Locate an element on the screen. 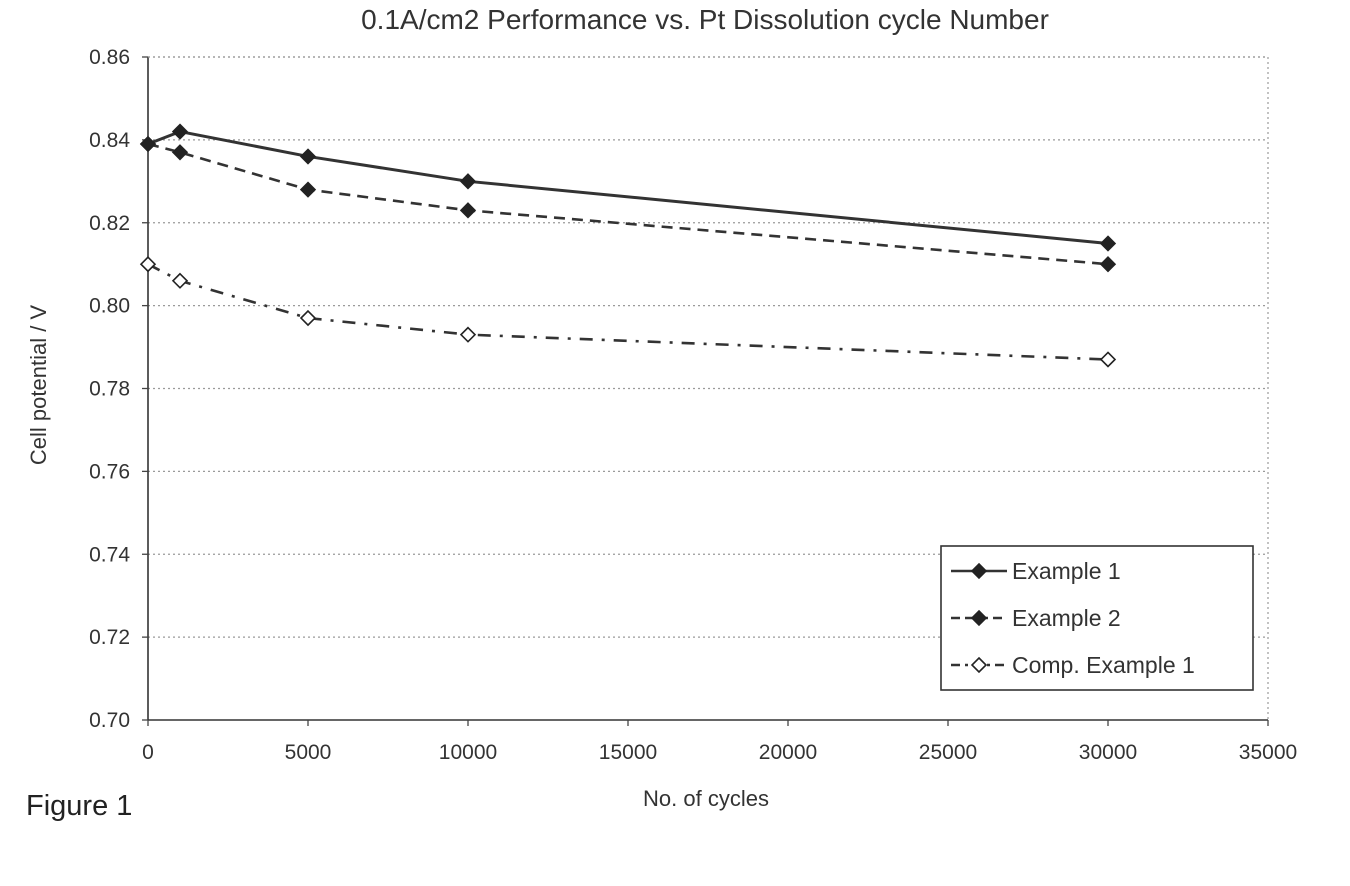 Image resolution: width=1350 pixels, height=886 pixels. y-tick-label: 0.72 is located at coordinates (109, 637).